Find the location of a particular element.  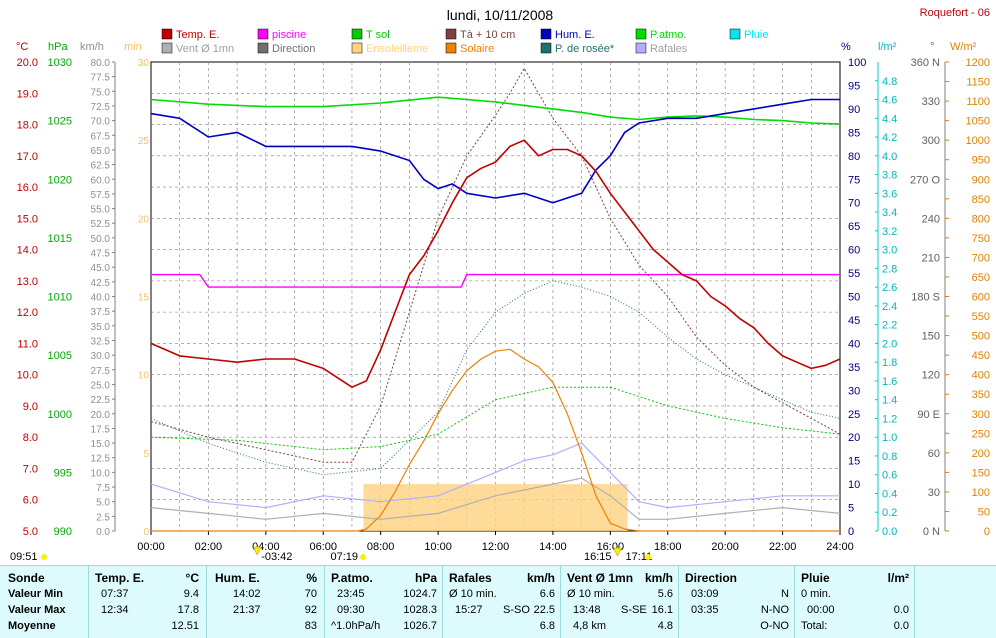

minutes-tick-label: 10 is located at coordinates (144, 376).